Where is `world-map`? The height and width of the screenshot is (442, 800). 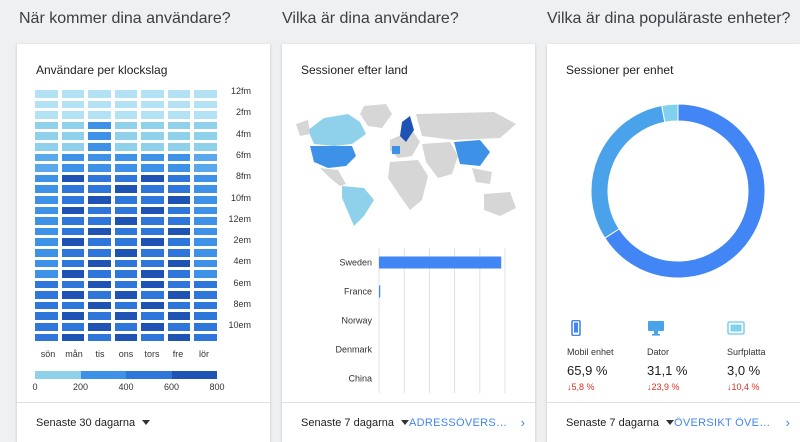
world-map is located at coordinates (410, 165).